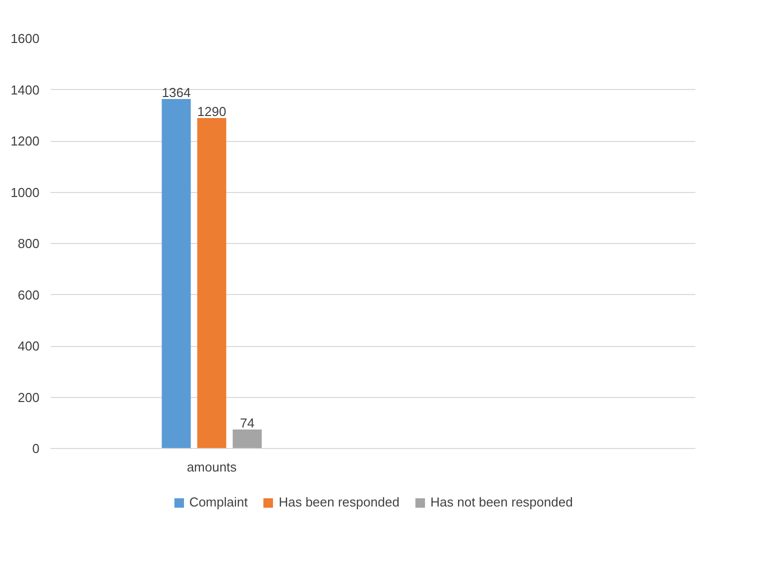 The image size is (757, 583). I want to click on y-tick-label: 400, so click(29, 346).